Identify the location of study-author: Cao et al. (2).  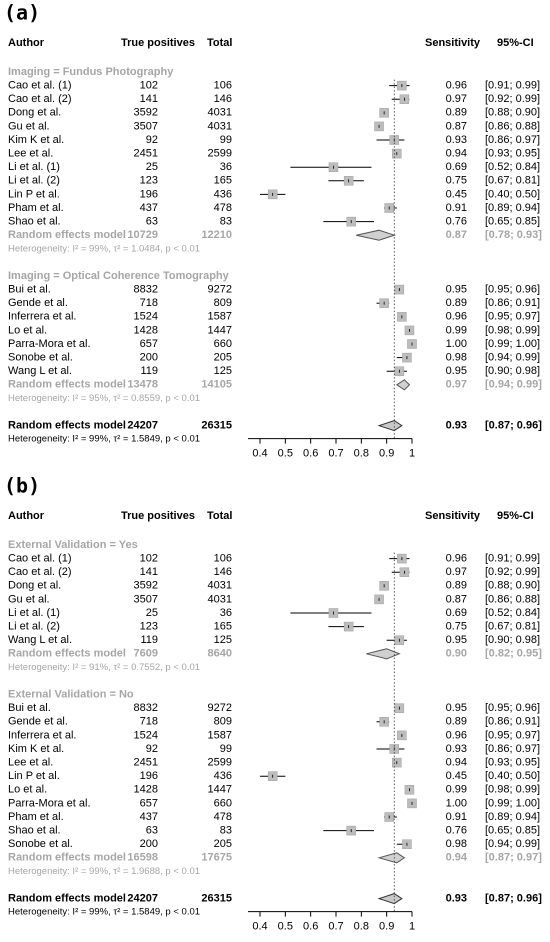
(40, 572).